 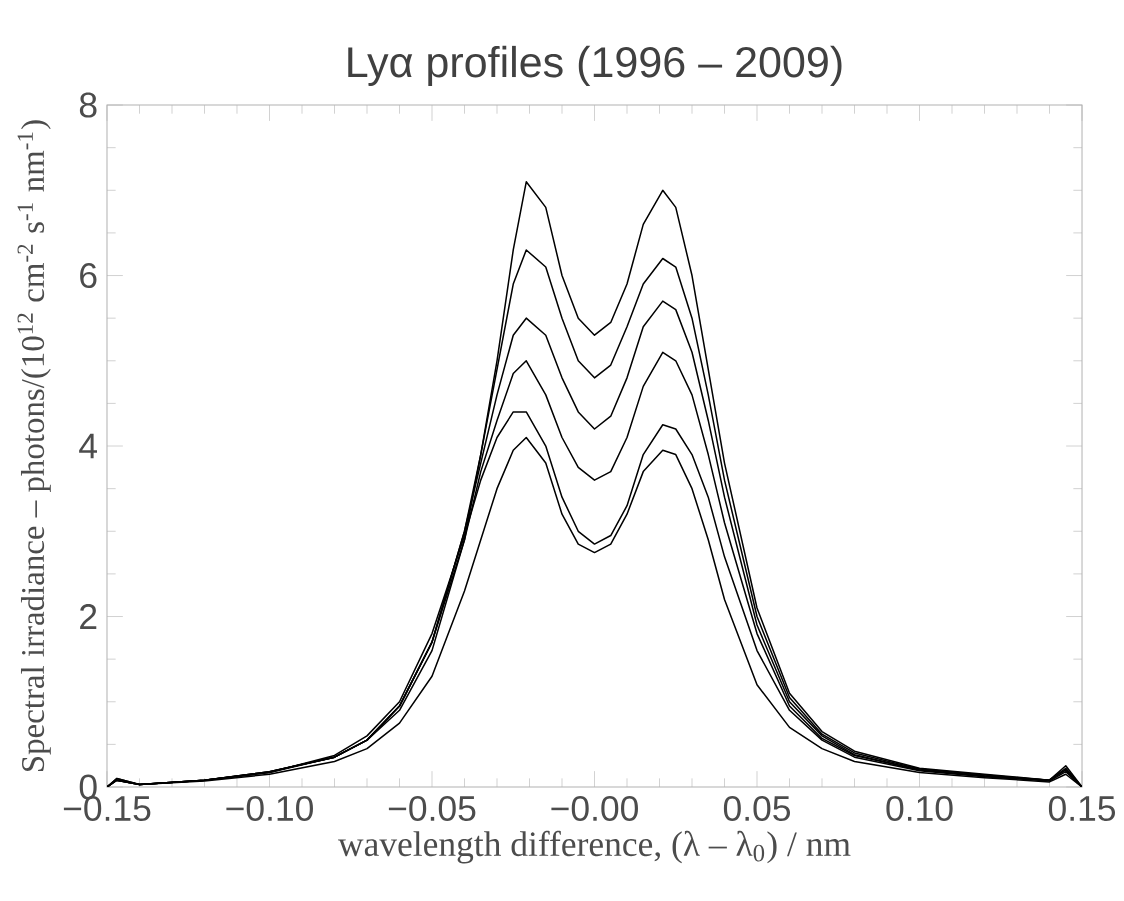 What do you see at coordinates (757, 808) in the screenshot?
I see `x-tick-label: 0.05` at bounding box center [757, 808].